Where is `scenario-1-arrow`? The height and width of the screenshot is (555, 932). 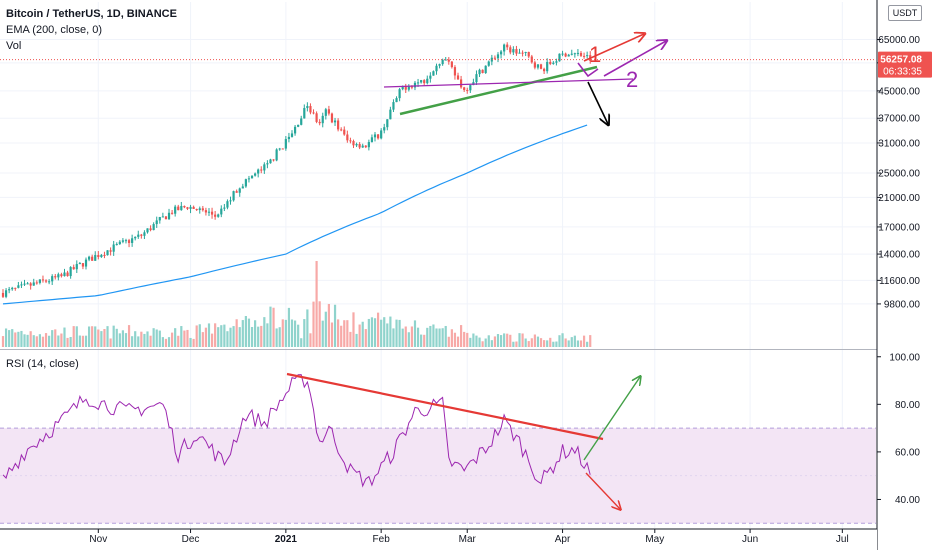
scenario-1-arrow is located at coordinates (613, 48).